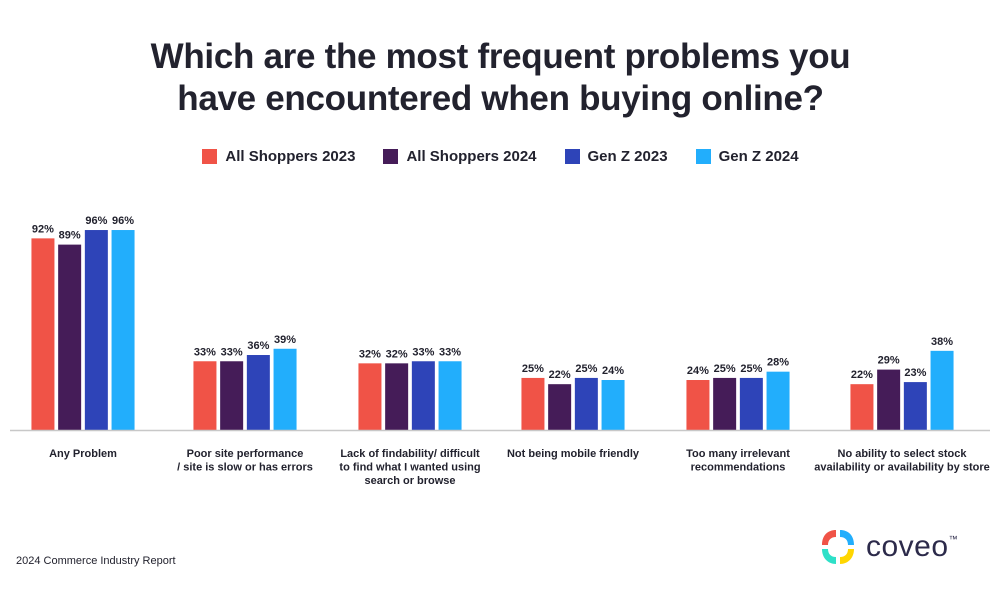  I want to click on data-label: 89%, so click(70, 236).